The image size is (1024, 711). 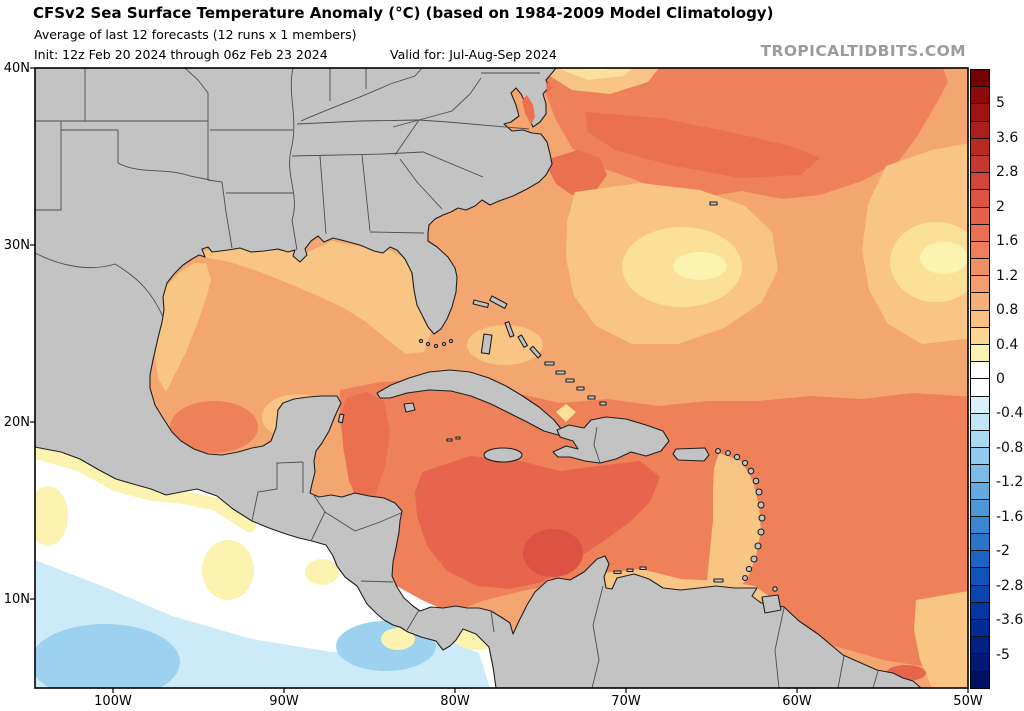 I want to click on land-hispaniola, so click(x=611, y=440).